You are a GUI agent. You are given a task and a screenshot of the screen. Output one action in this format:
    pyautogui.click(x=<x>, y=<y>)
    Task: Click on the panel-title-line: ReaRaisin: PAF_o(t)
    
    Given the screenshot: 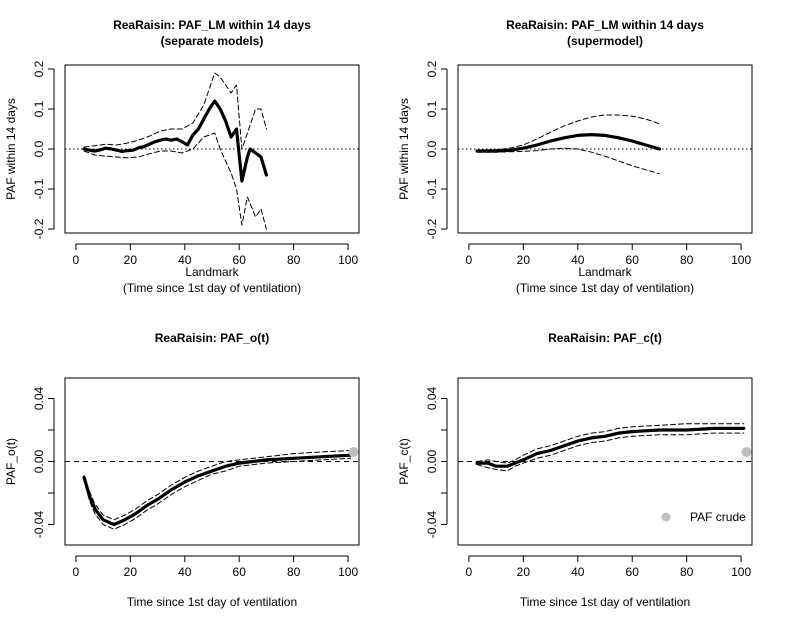 What is the action you would take?
    pyautogui.click(x=212, y=338)
    